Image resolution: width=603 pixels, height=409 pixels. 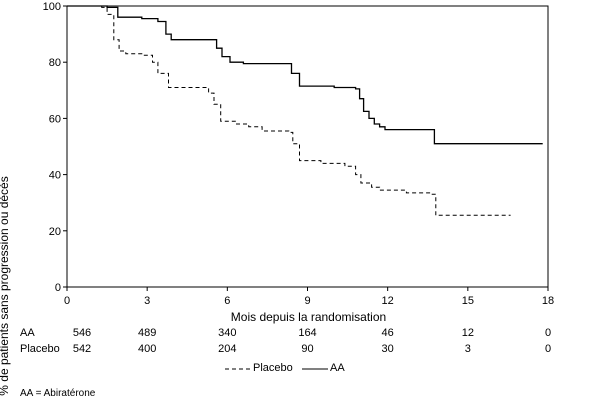 I want to click on x-axis-label-wrap: Mois depuis la randomisation, so click(x=301, y=317).